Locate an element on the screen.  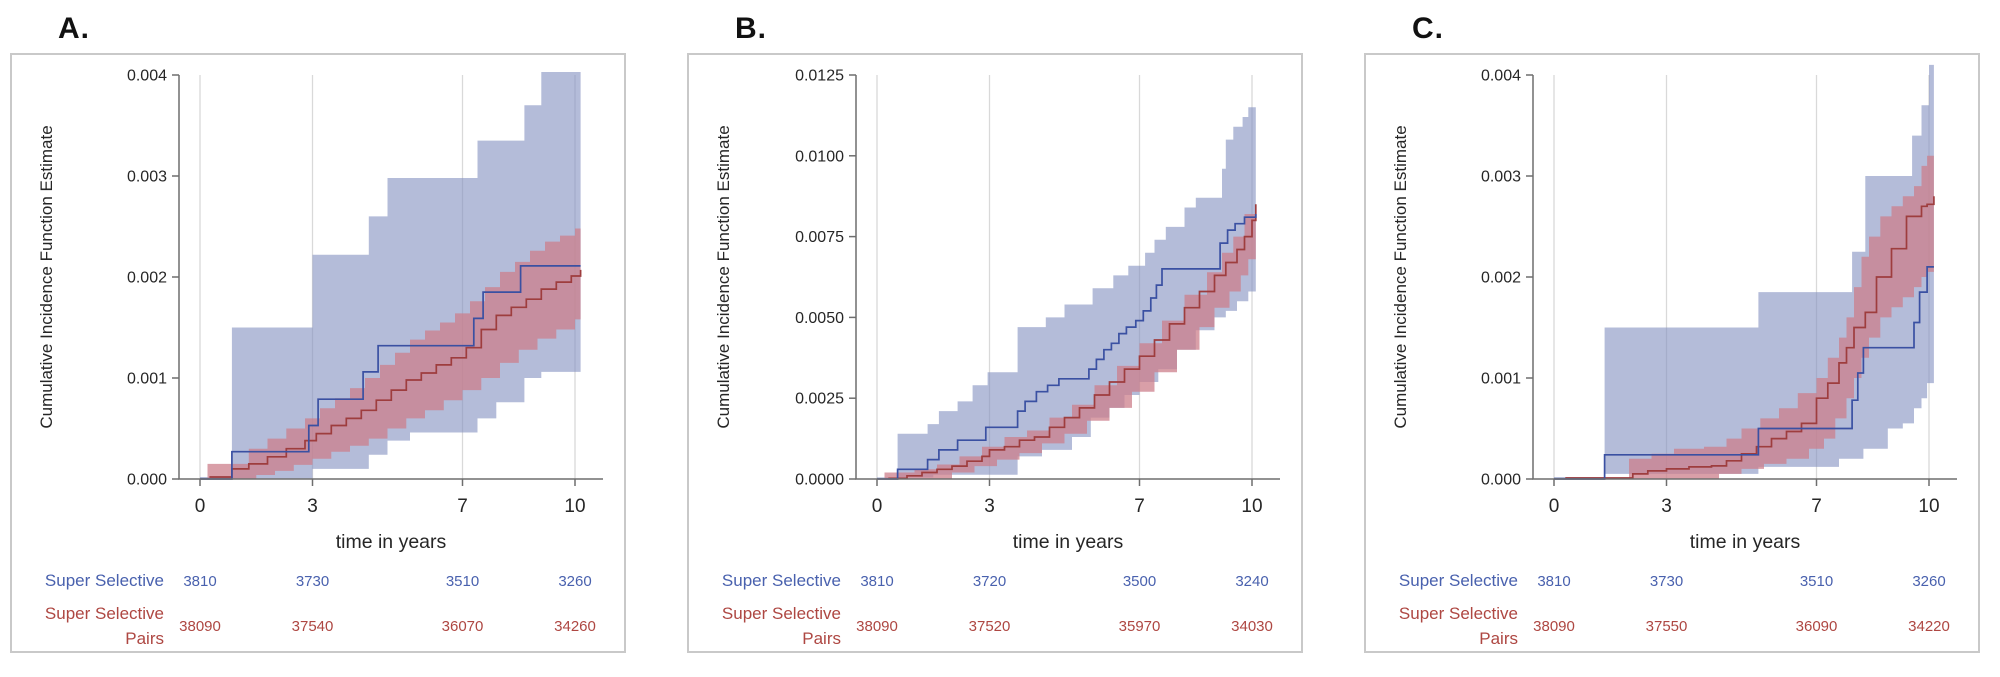
y-tick-label: 0.0125 is located at coordinates (819, 76).